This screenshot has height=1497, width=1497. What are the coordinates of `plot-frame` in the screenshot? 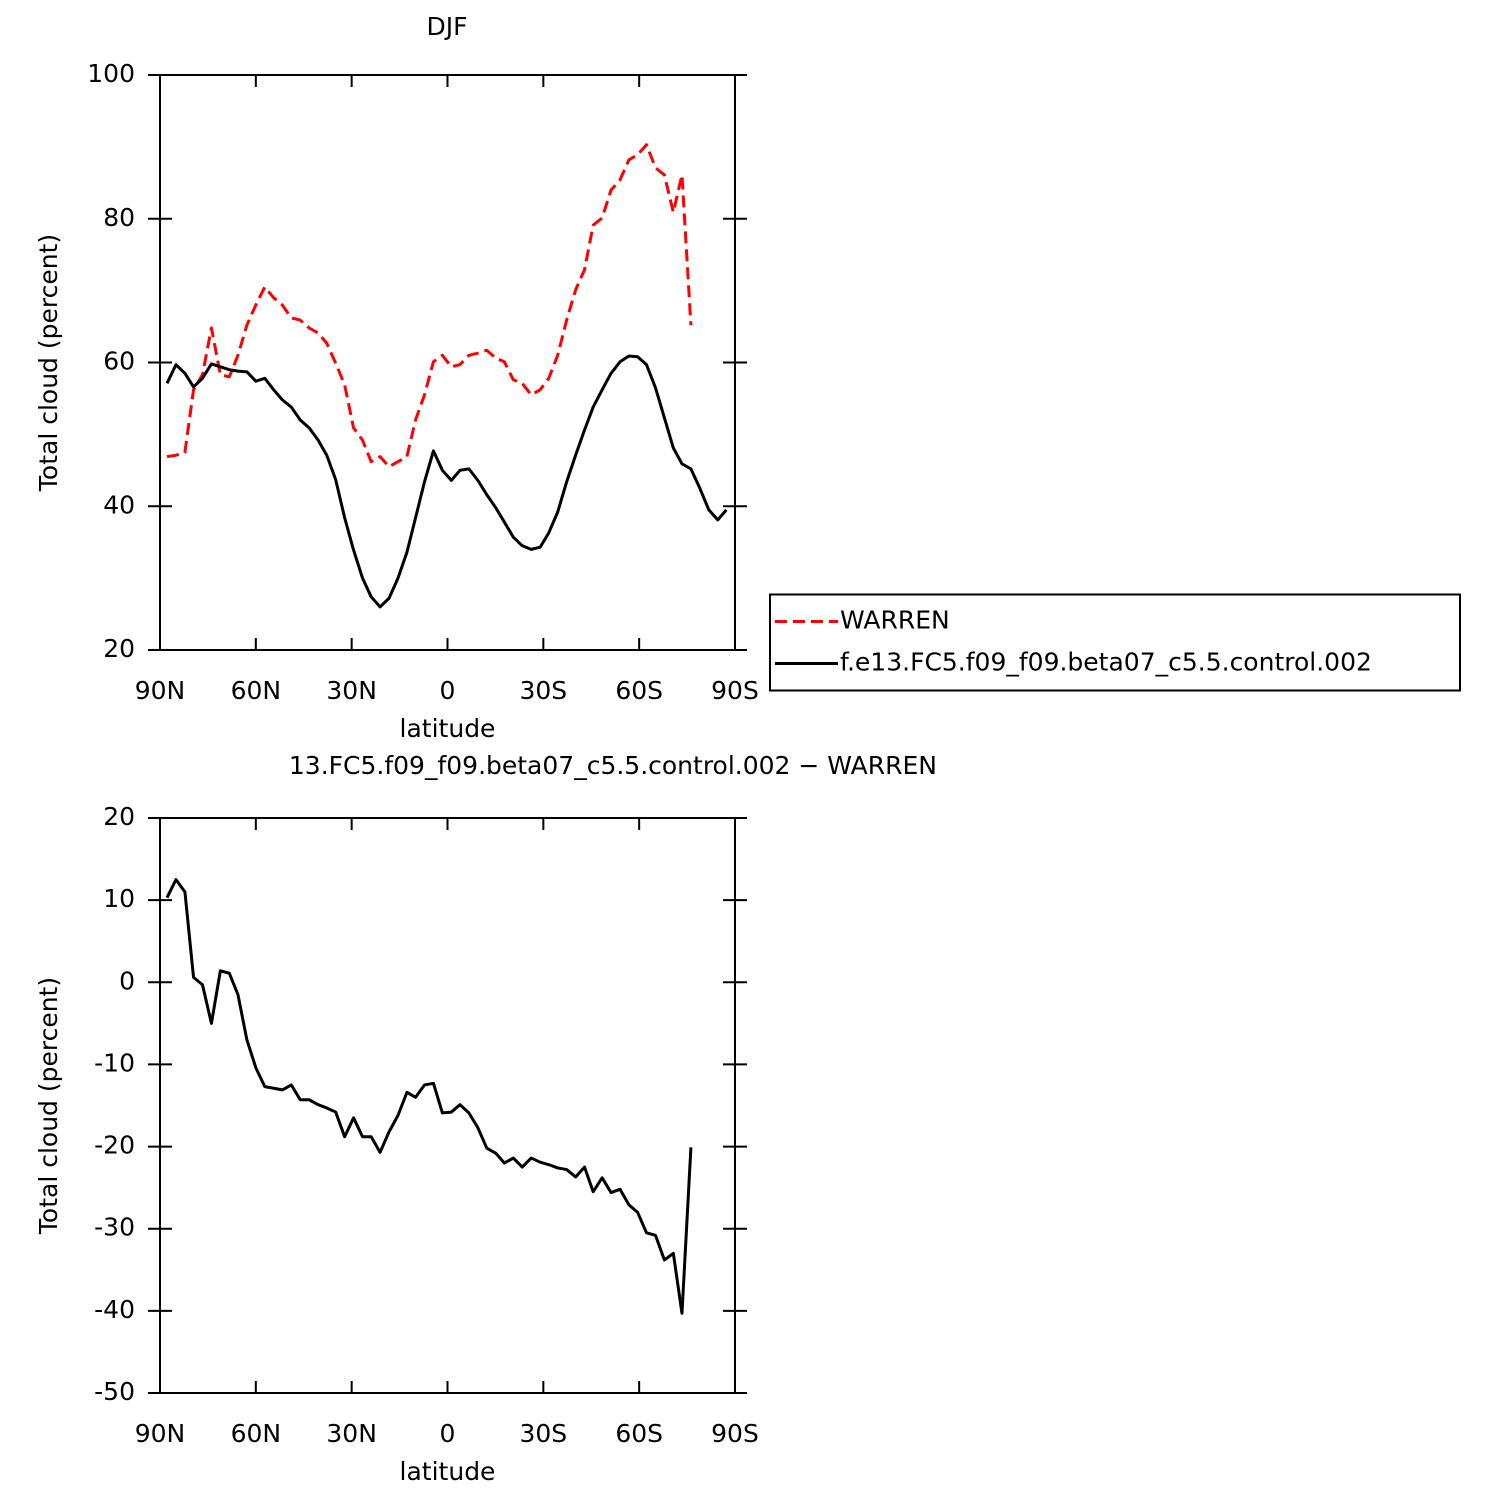 It's located at (447, 1105).